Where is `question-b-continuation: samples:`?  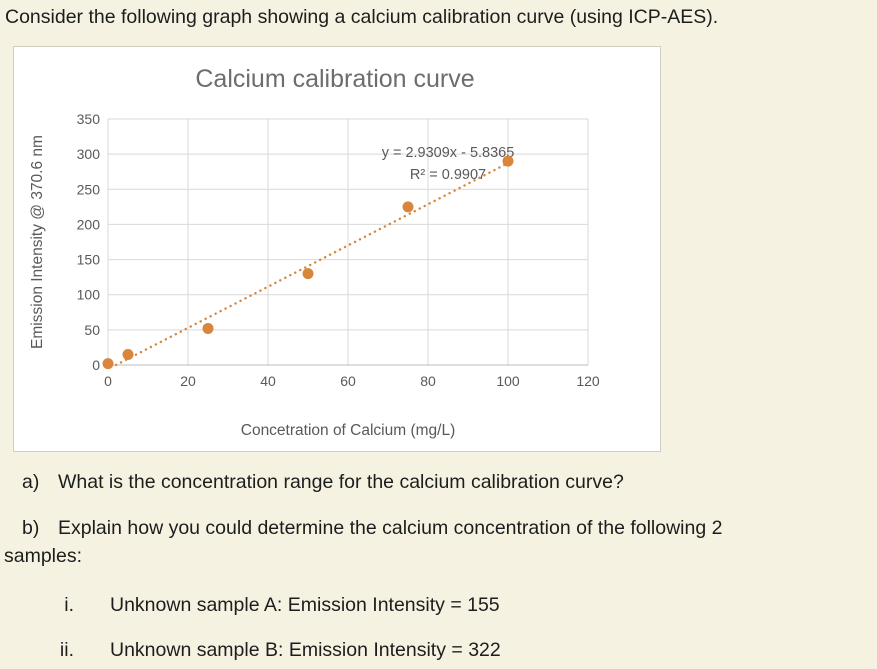
question-b-continuation: samples: is located at coordinates (43, 556).